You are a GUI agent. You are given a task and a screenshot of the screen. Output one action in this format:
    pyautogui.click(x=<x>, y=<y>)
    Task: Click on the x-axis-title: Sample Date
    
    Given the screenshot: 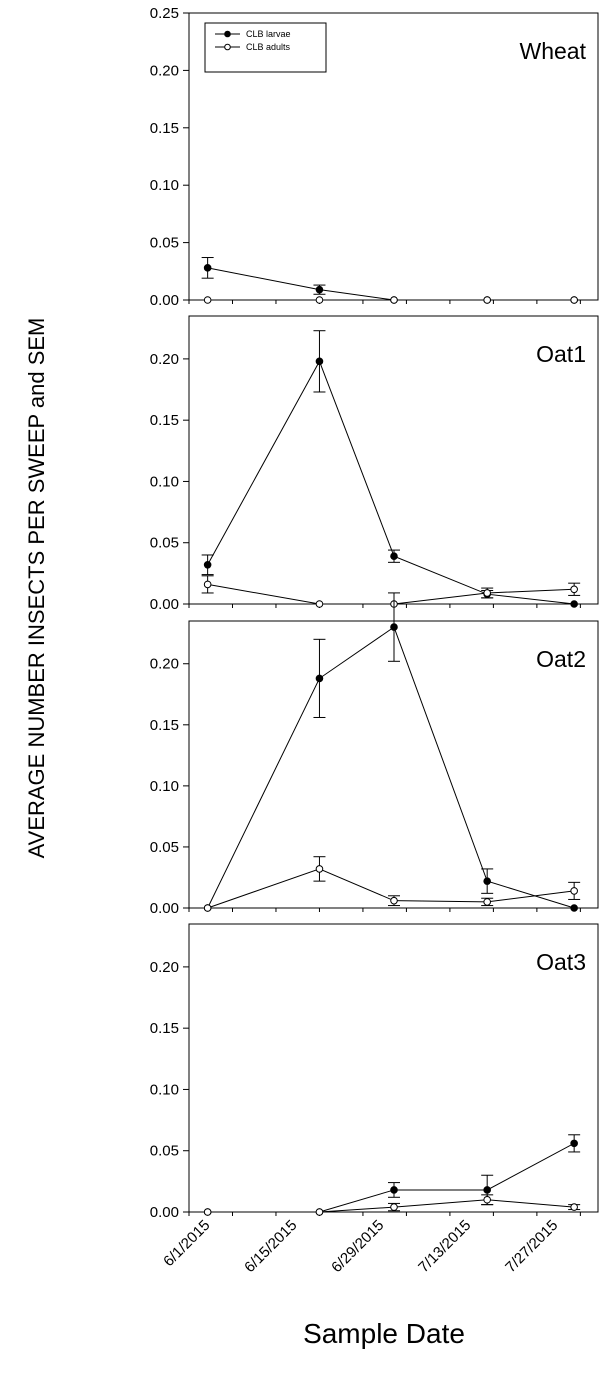 What is the action you would take?
    pyautogui.click(x=384, y=1333)
    